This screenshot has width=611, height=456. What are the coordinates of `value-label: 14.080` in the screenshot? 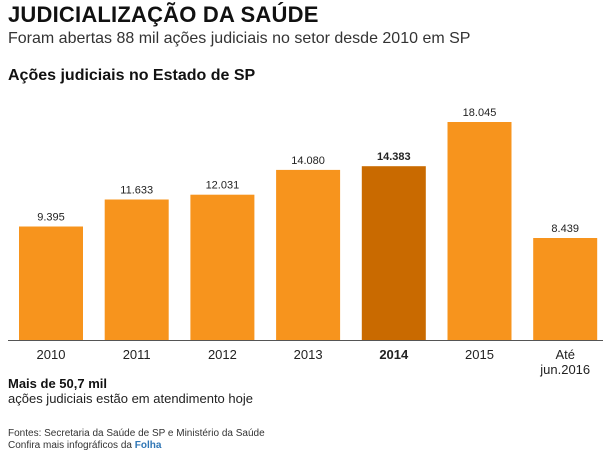 It's located at (308, 161).